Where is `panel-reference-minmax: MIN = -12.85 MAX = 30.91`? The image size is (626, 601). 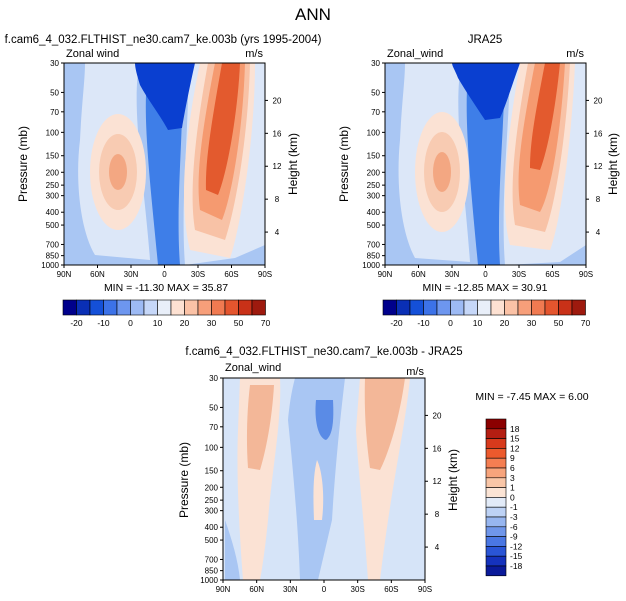
panel-reference-minmax: MIN = -12.85 MAX = 30.91 is located at coordinates (485, 288).